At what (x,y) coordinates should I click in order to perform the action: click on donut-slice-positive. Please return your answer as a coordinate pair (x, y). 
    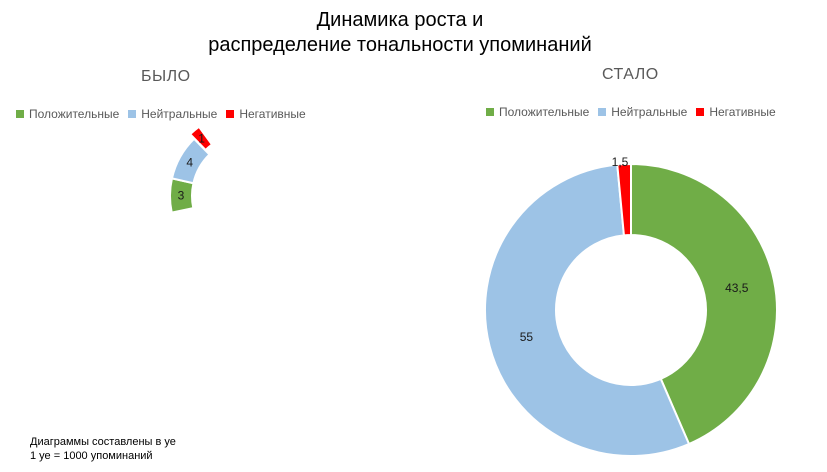
    Looking at the image, I should click on (704, 304).